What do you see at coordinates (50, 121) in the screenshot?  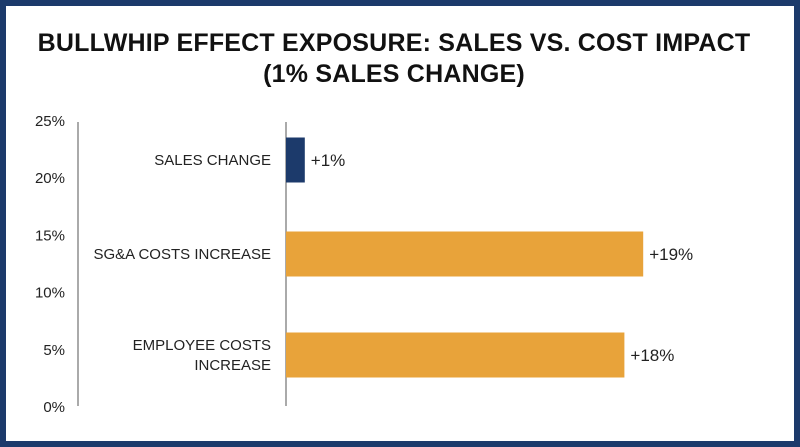 I see `y-tick-label: 25%` at bounding box center [50, 121].